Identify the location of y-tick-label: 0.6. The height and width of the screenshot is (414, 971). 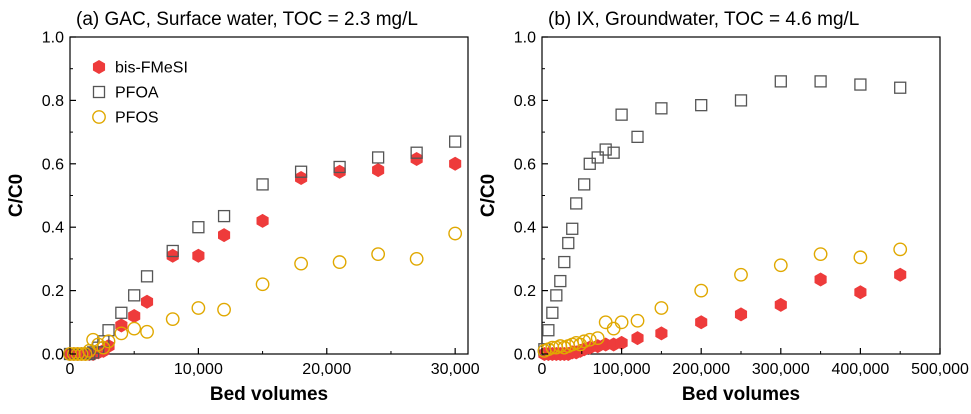
(525, 164).